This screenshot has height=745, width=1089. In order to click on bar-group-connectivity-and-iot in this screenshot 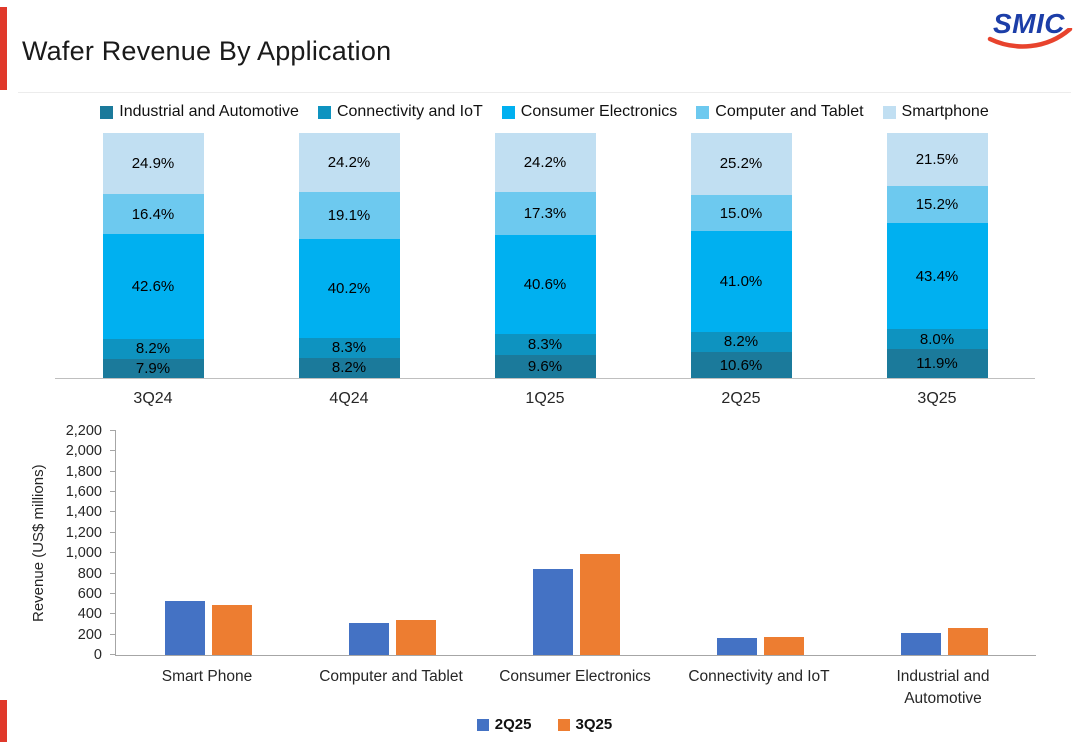, I will do `click(760, 543)`.